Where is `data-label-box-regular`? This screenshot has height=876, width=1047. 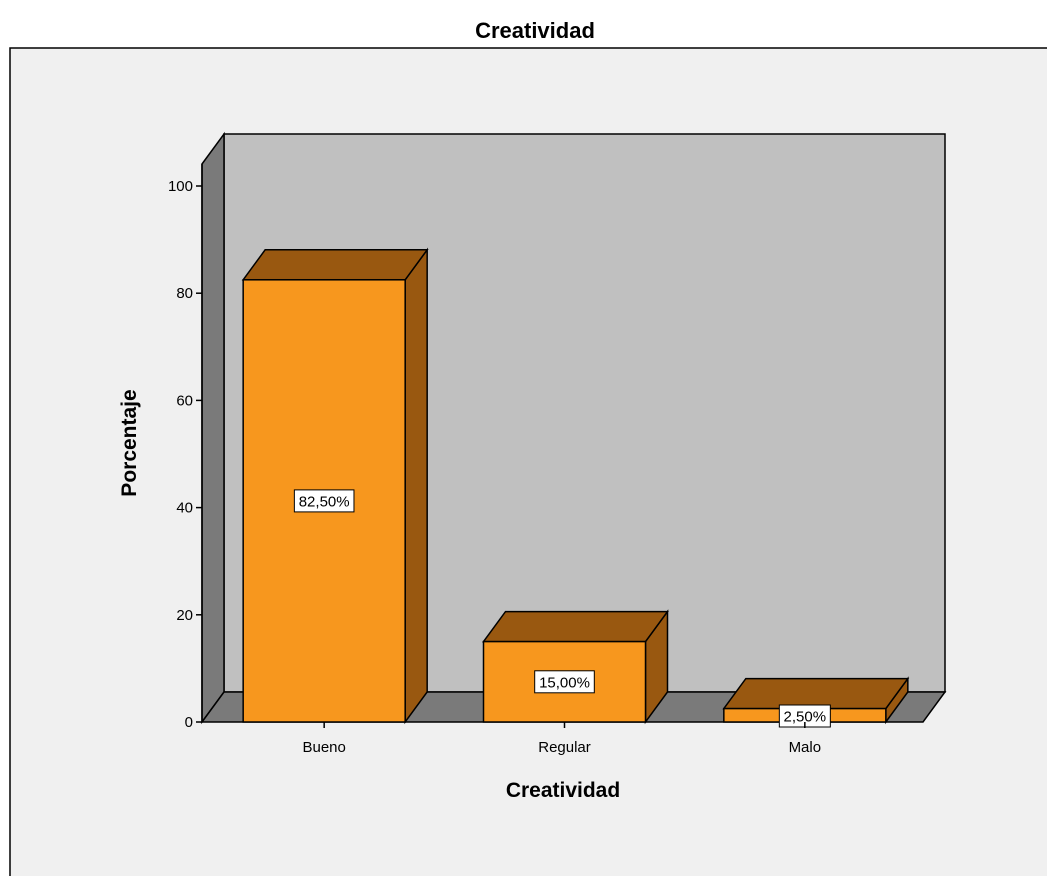 data-label-box-regular is located at coordinates (564, 682).